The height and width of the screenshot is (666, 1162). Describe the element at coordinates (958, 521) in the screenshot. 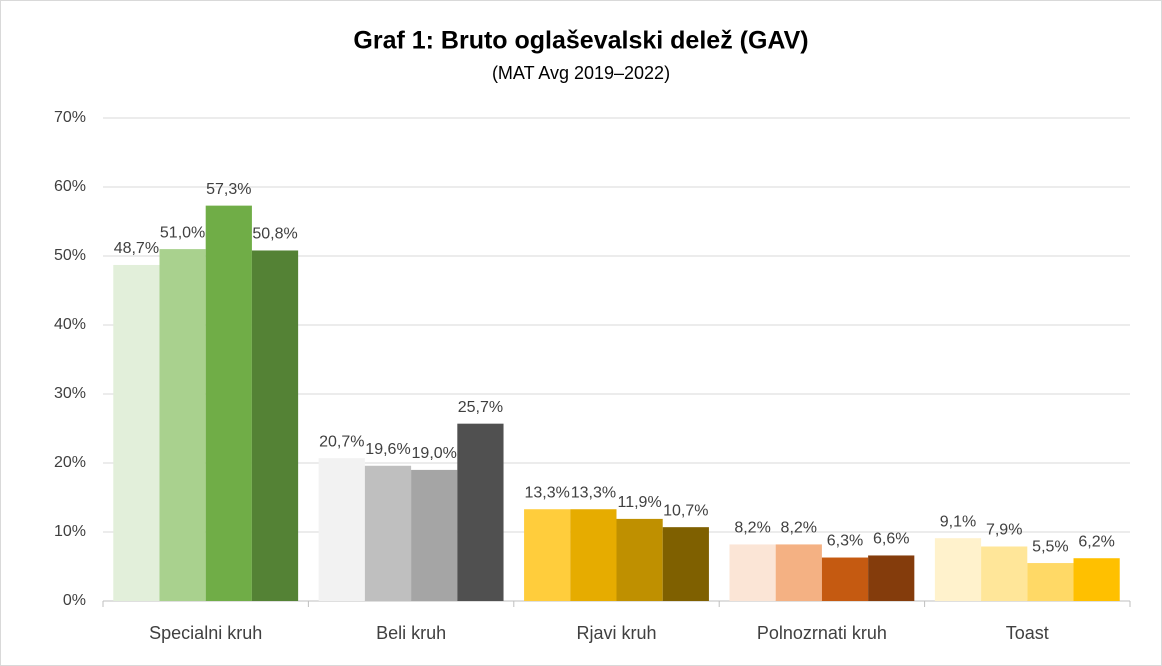

I see `value-label: 9,1%` at that location.